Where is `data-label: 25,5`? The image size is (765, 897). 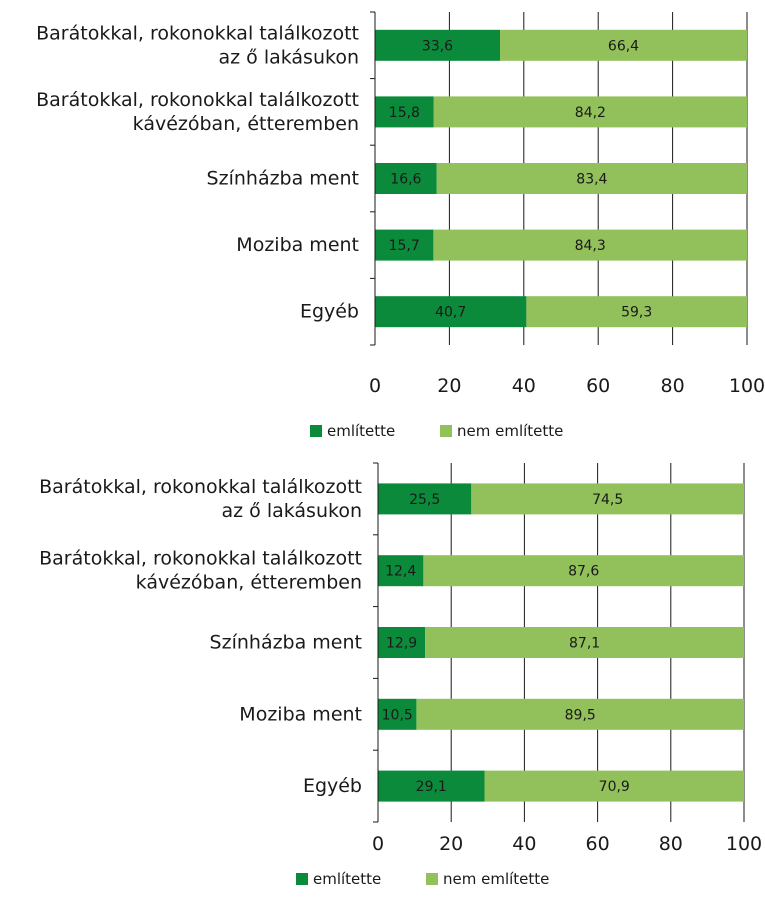
data-label: 25,5 is located at coordinates (424, 500).